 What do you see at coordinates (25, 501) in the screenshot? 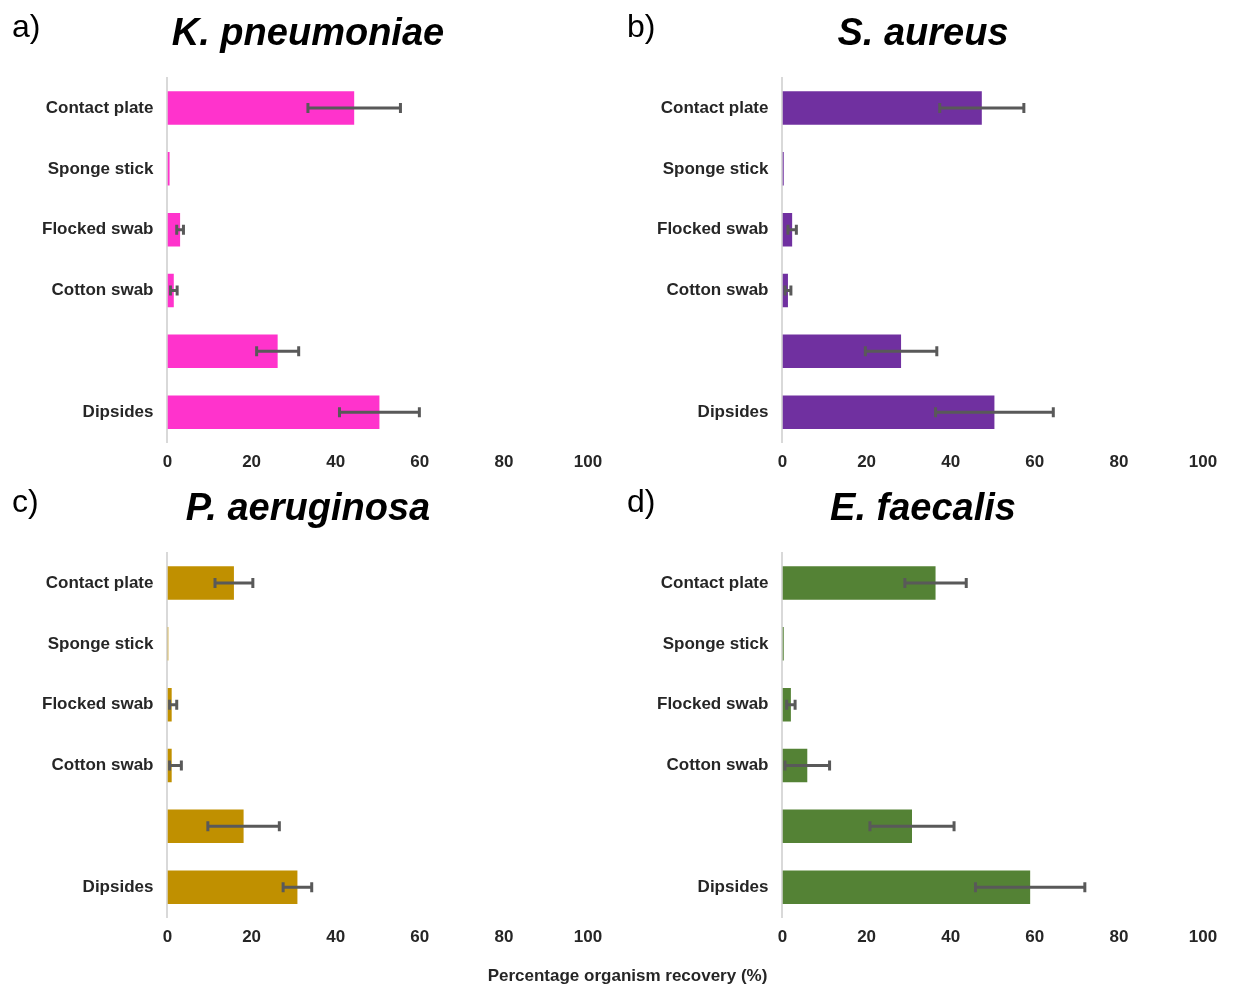
I see `text: c)` at bounding box center [25, 501].